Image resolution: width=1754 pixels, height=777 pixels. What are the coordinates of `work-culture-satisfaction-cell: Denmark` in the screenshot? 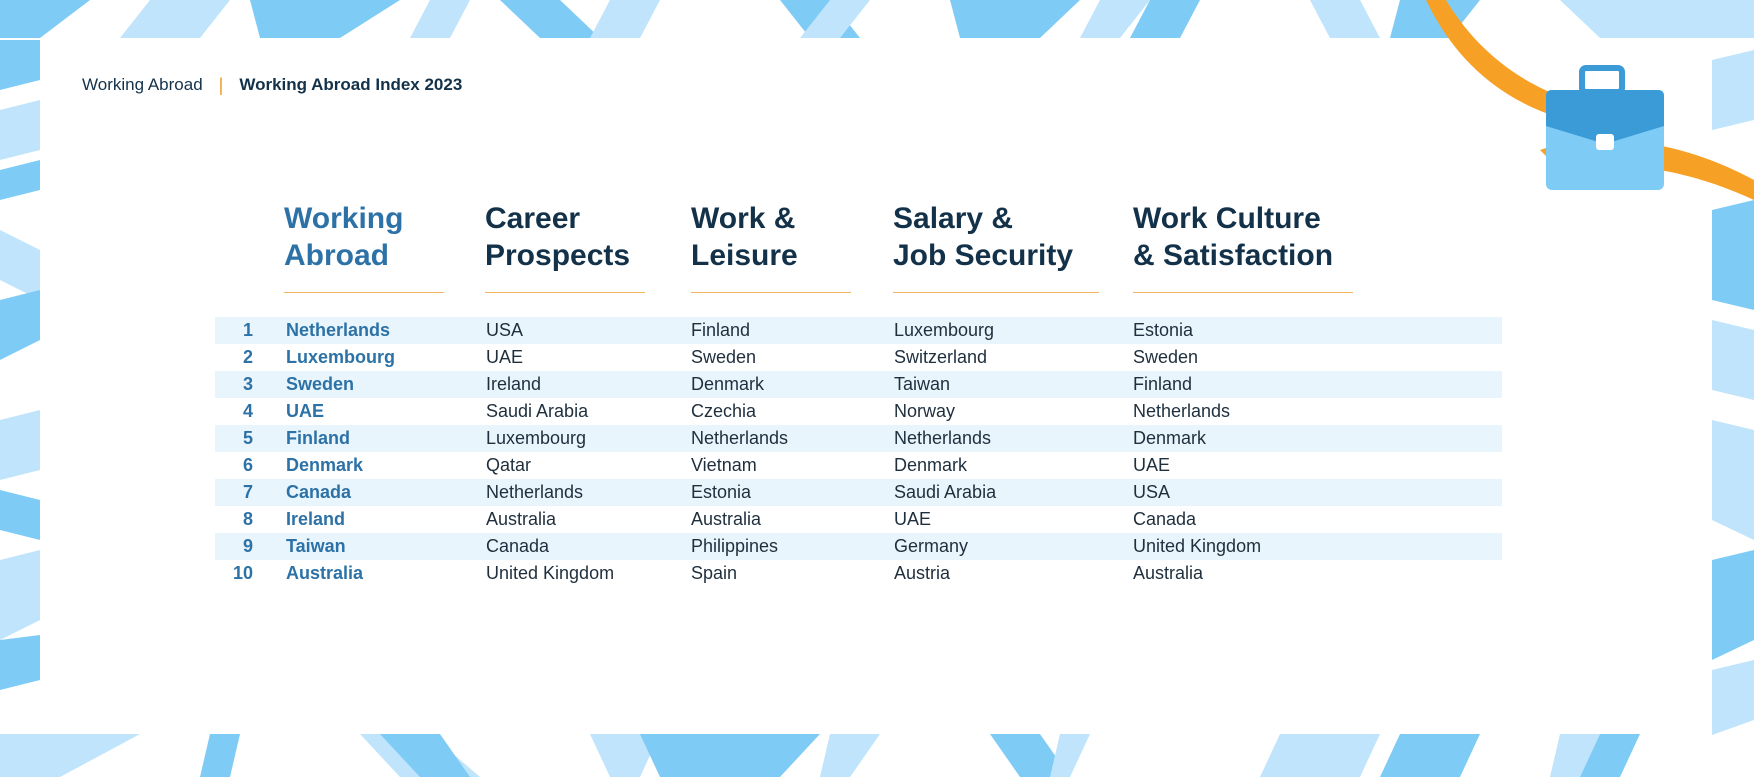 It's located at (1170, 438).